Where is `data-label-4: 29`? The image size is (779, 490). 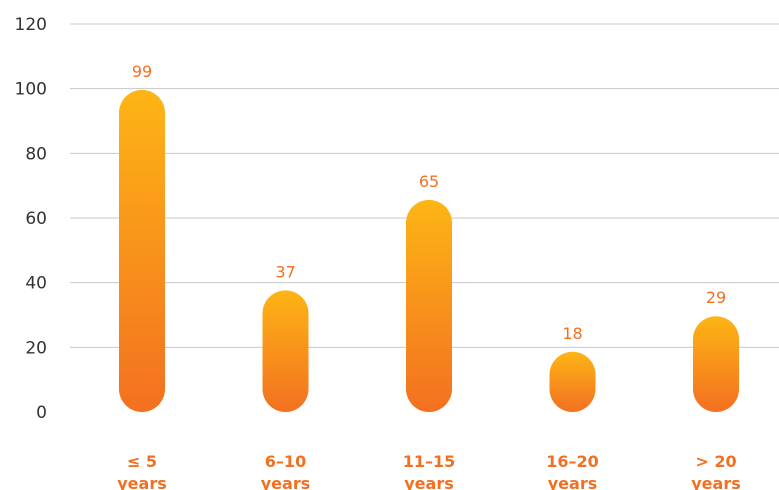 data-label-4: 29 is located at coordinates (716, 297).